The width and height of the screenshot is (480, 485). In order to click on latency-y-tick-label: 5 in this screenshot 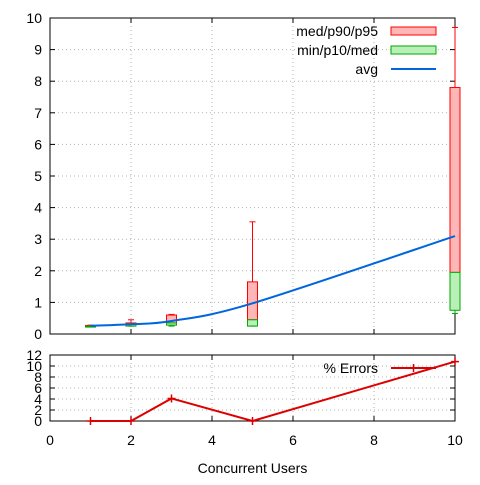, I will do `click(38, 176)`.